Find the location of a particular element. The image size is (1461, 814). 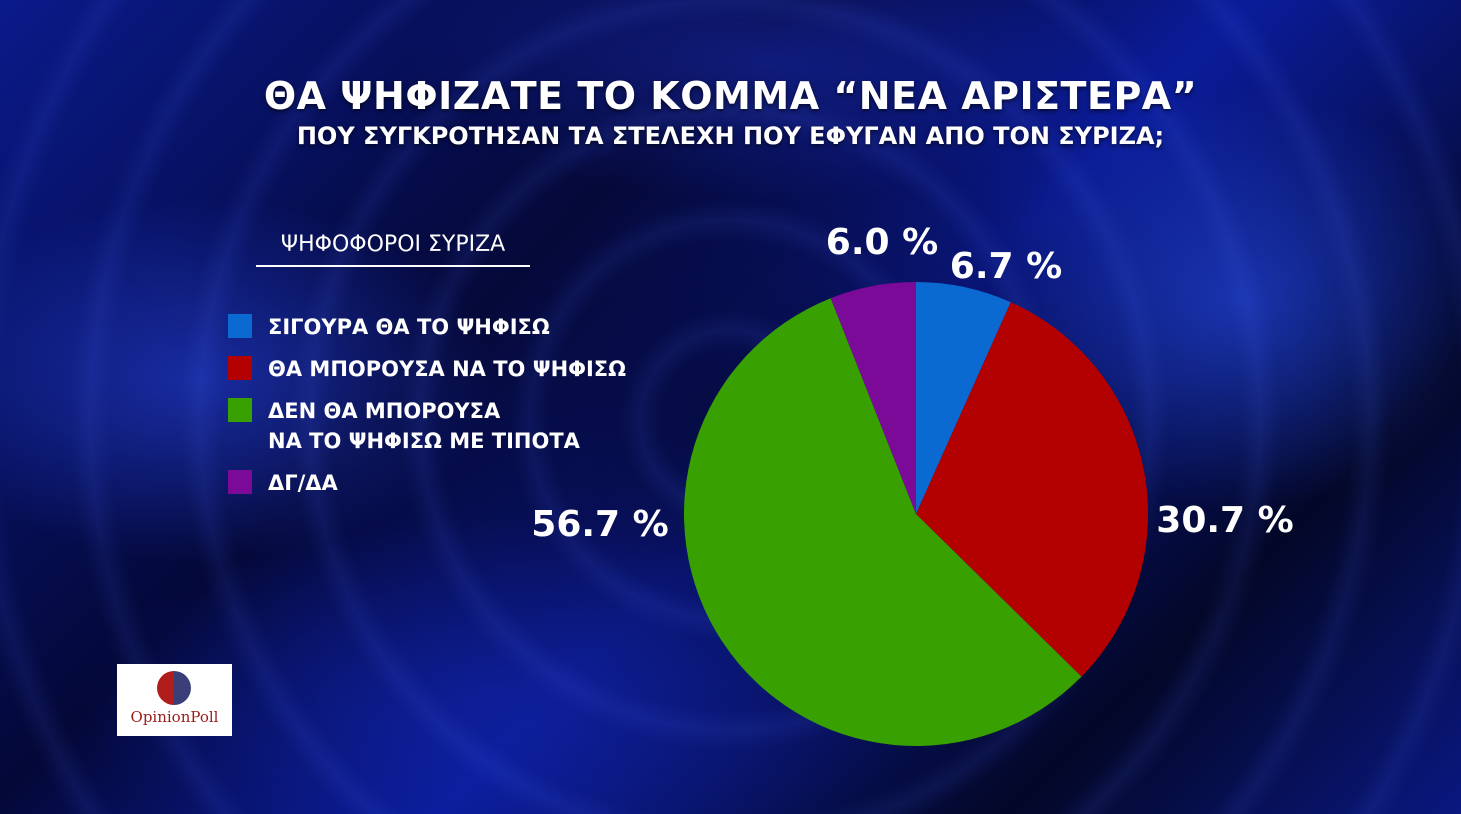

legend-item: ΔΕΝ ΘΑ ΜΠΟΡΟΥΣΑ ΝΑ ΤΟ ΨΗΦΙΣΩ ΜΕ ΤΙΠΟΤΑ is located at coordinates (427, 426).